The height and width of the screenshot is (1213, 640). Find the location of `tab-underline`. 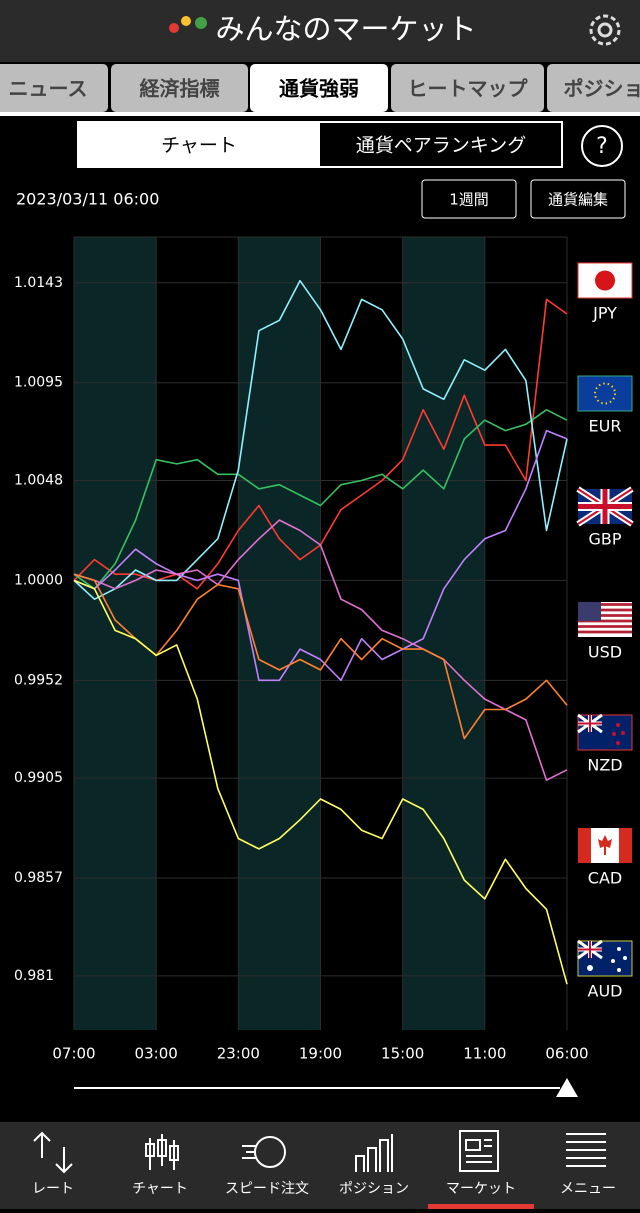

tab-underline is located at coordinates (320, 114).